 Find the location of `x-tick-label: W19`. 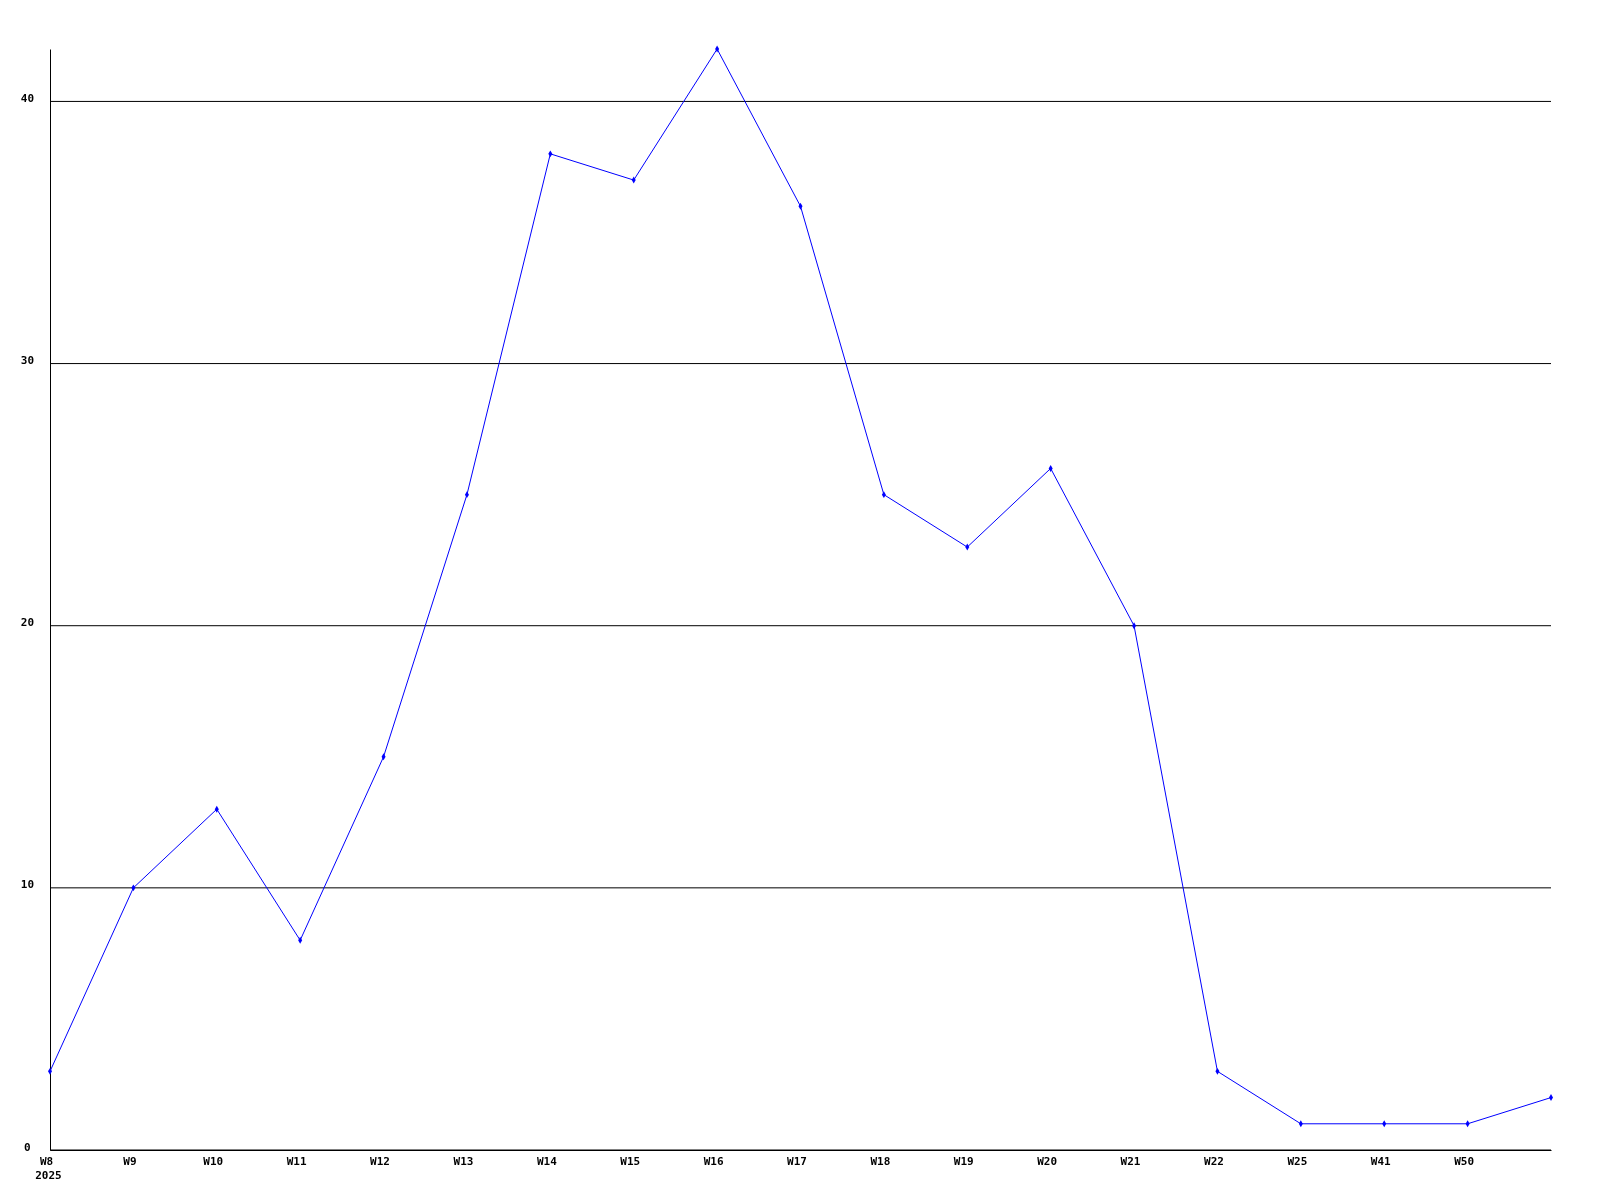

x-tick-label: W19 is located at coordinates (963, 1161).